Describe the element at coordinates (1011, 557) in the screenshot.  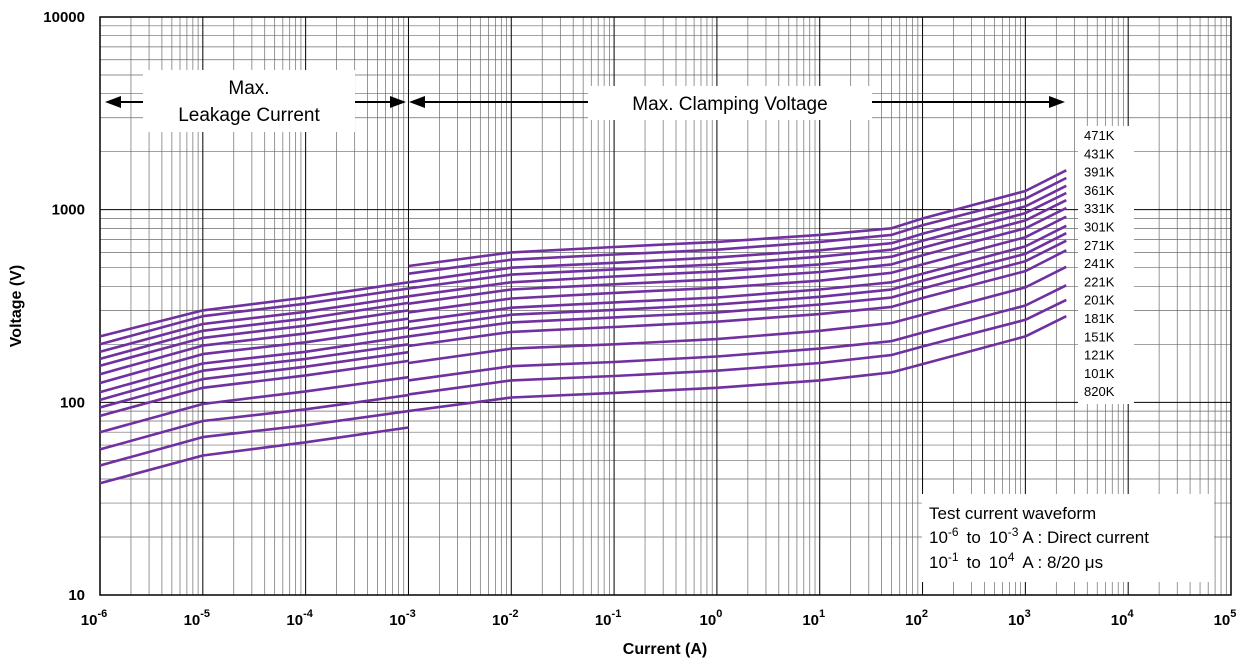
I see `row-imp-to-exp: 4` at that location.